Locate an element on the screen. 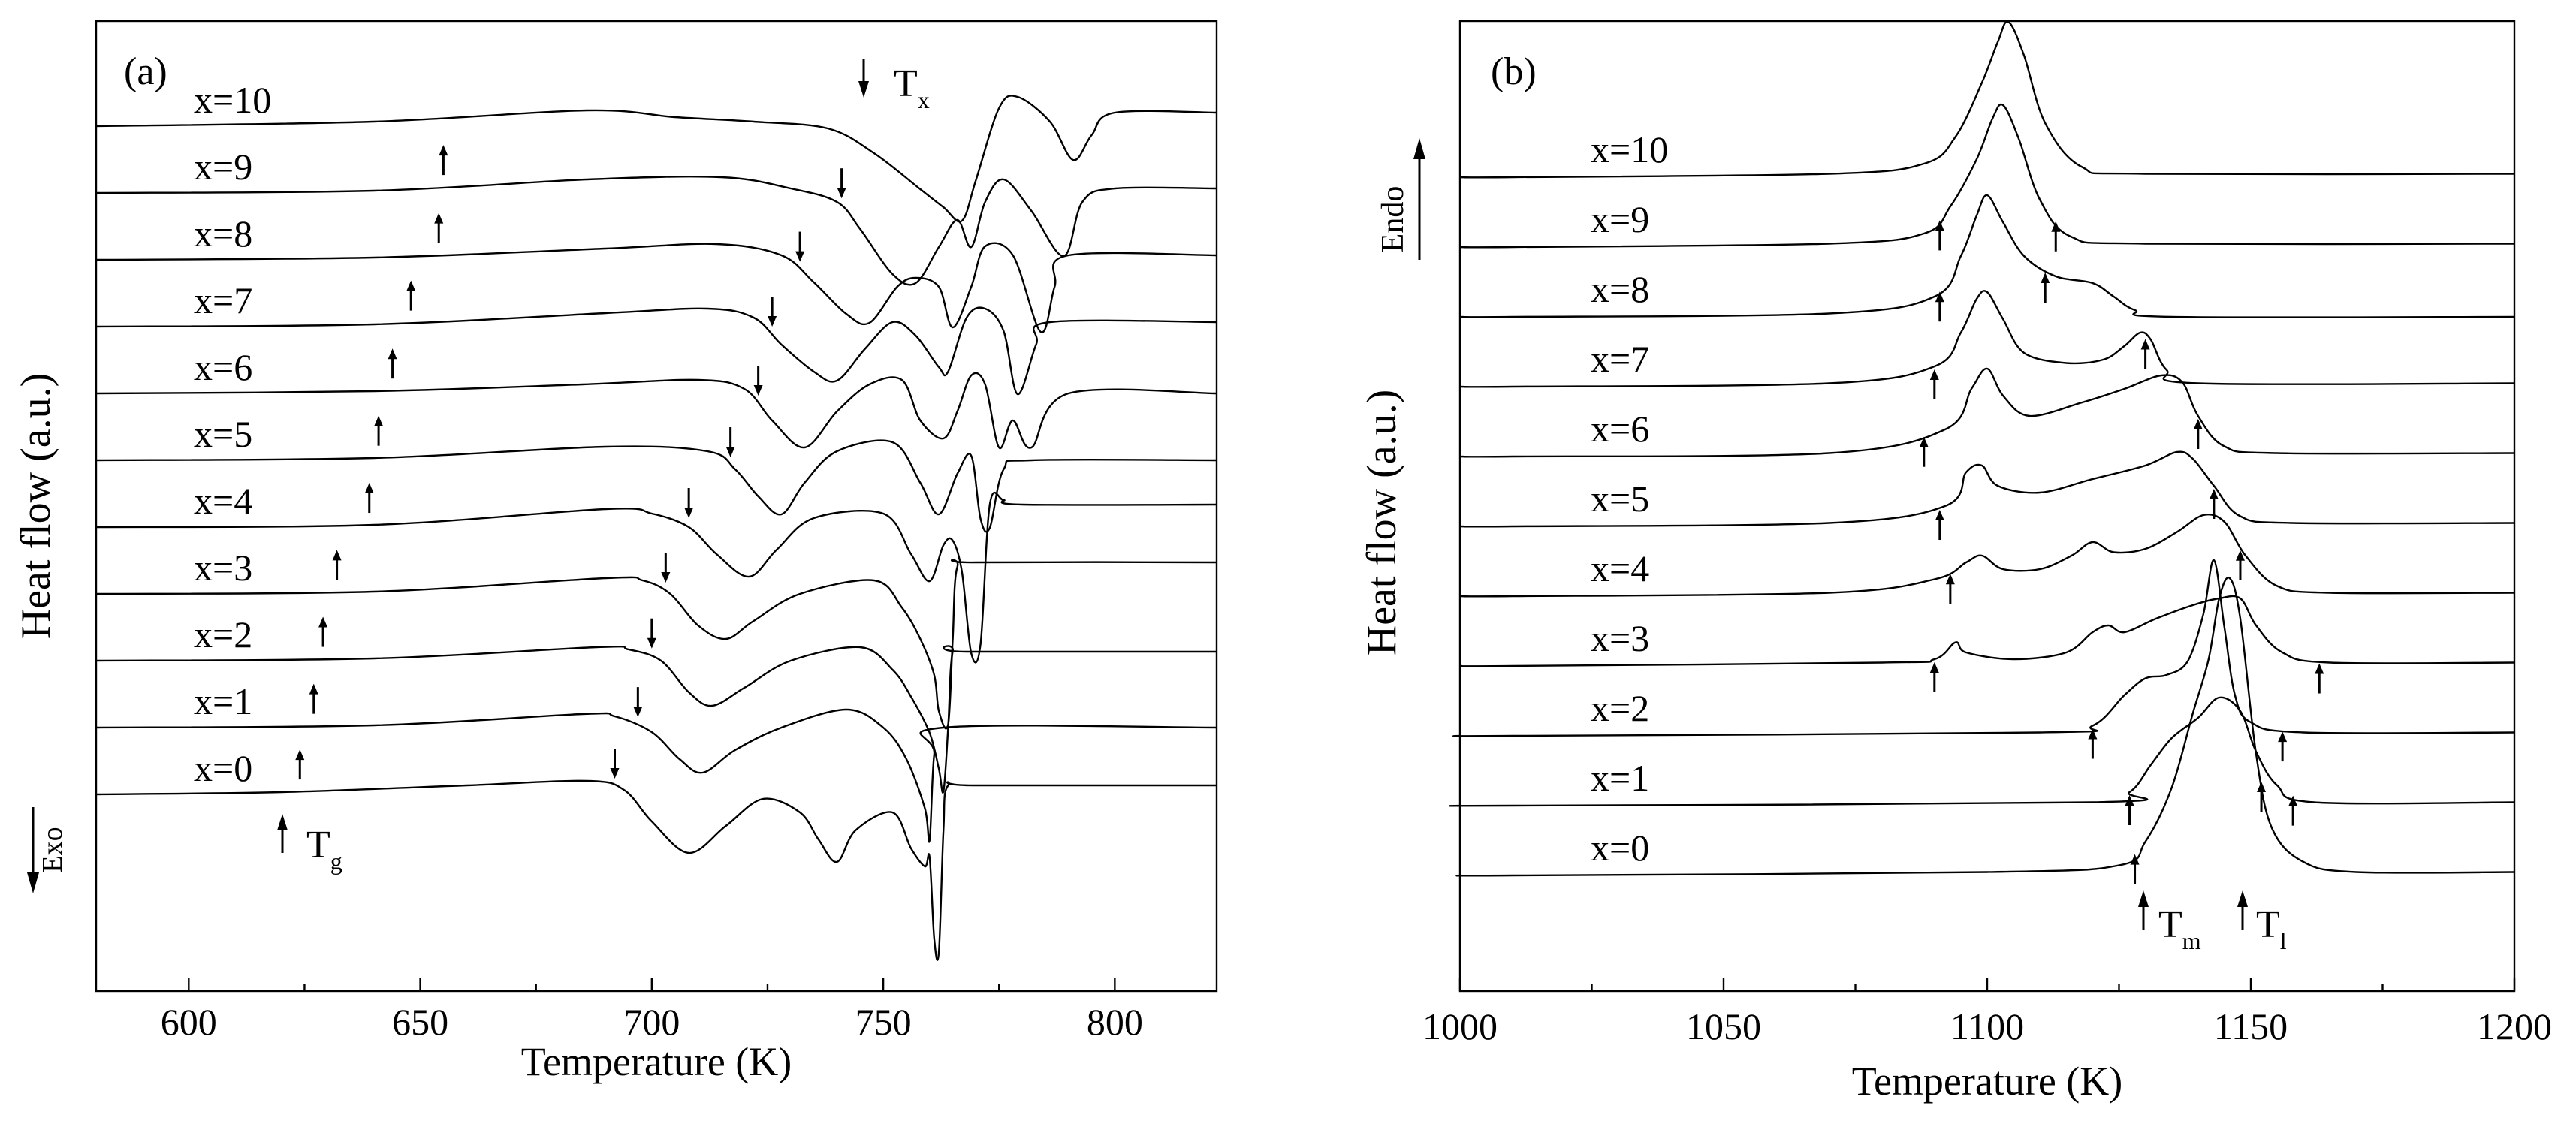 The width and height of the screenshot is (2576, 1136). panel-b-tl-arrow-x=9 is located at coordinates (2056, 236).